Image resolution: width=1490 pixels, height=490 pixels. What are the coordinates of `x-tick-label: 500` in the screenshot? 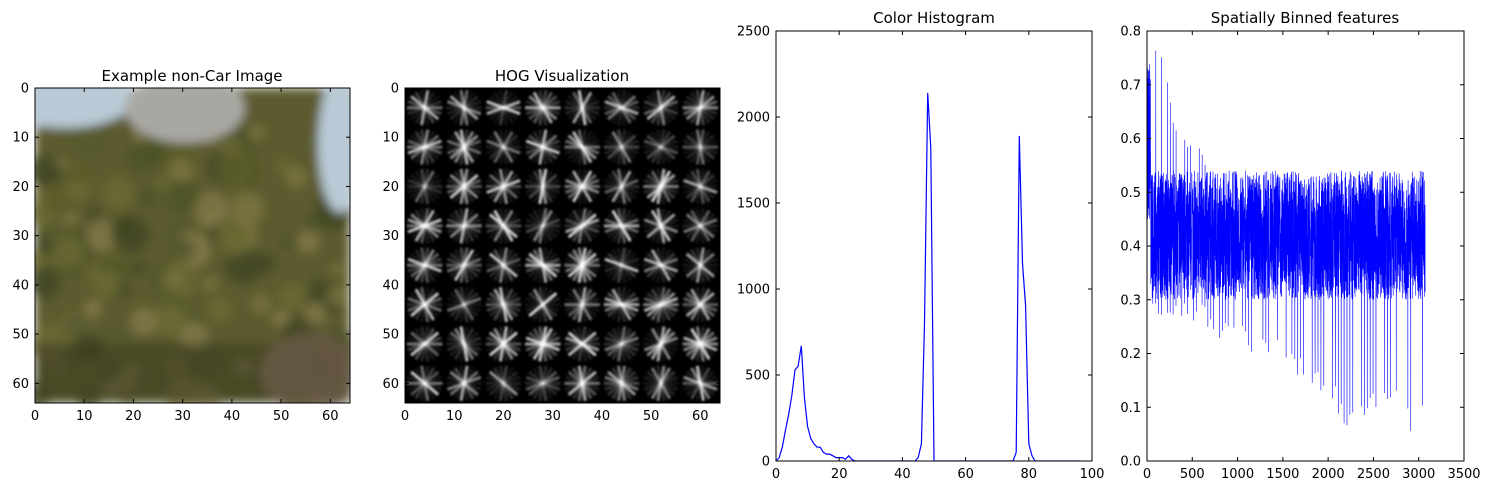 It's located at (1192, 474).